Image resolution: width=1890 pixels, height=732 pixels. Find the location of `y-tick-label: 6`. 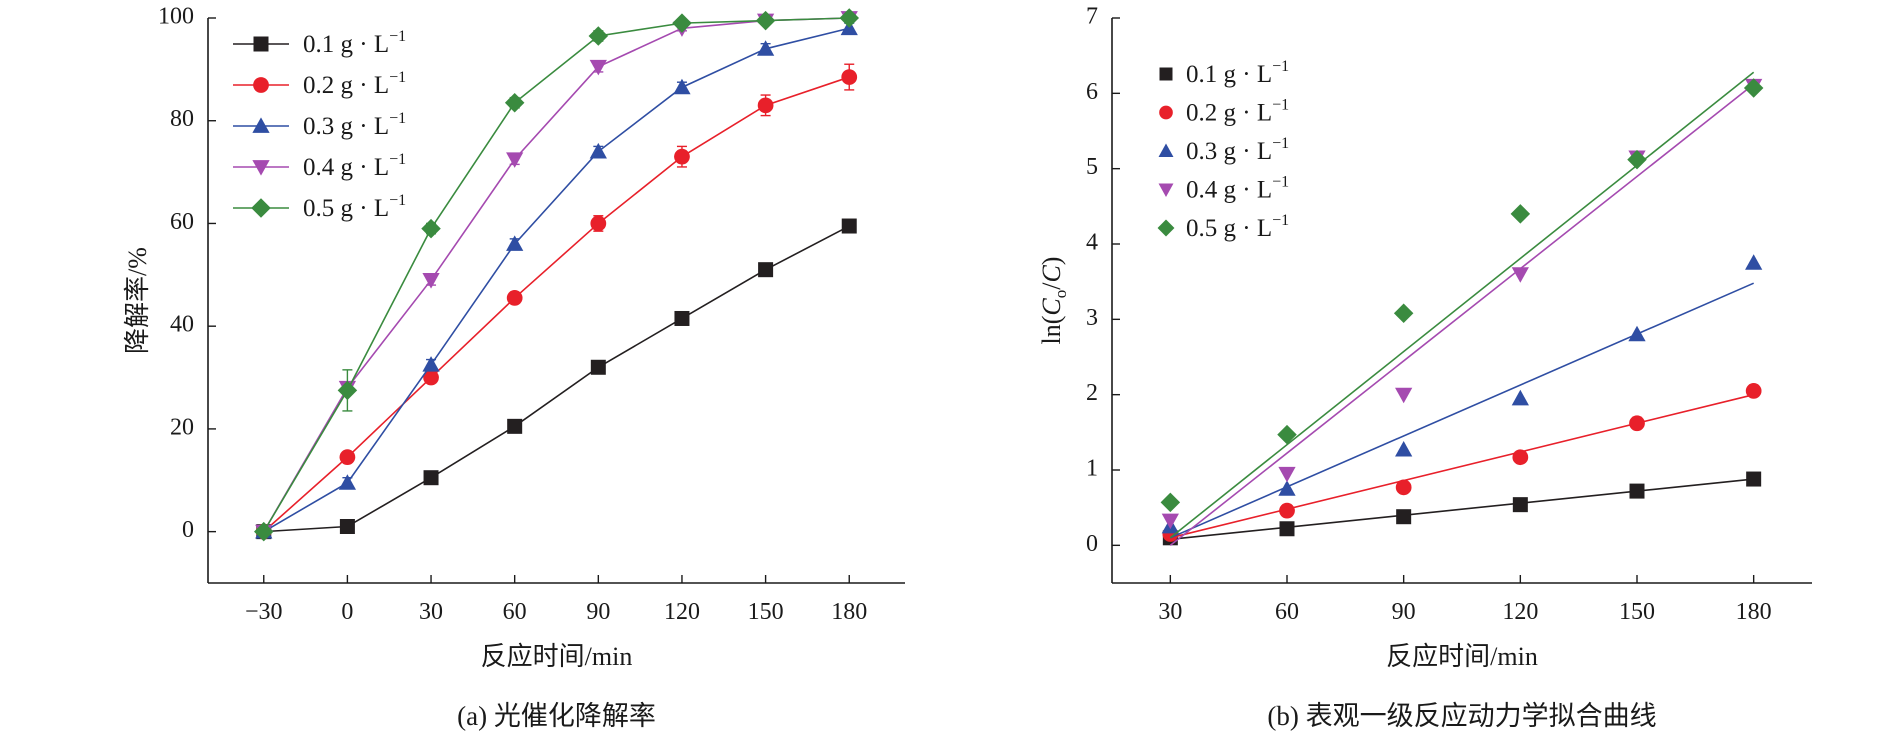

y-tick-label: 6 is located at coordinates (1092, 92).